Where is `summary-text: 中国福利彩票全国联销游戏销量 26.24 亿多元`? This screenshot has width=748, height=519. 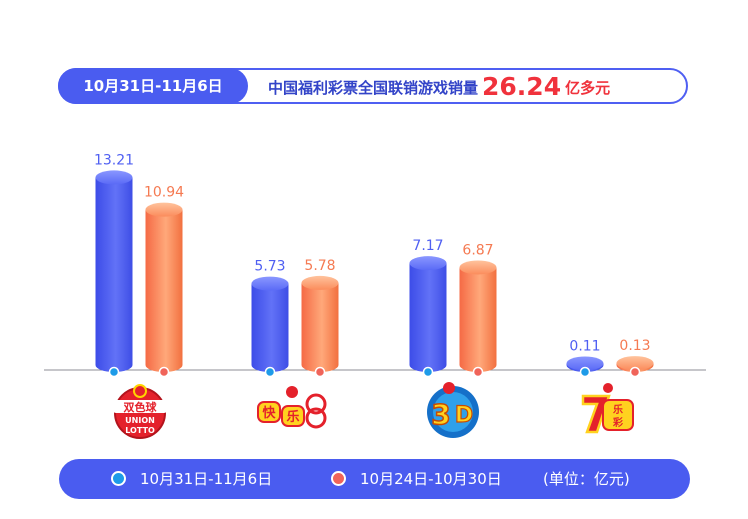 summary-text: 中国福利彩票全国联销游戏销量 26.24 亿多元 is located at coordinates (439, 86).